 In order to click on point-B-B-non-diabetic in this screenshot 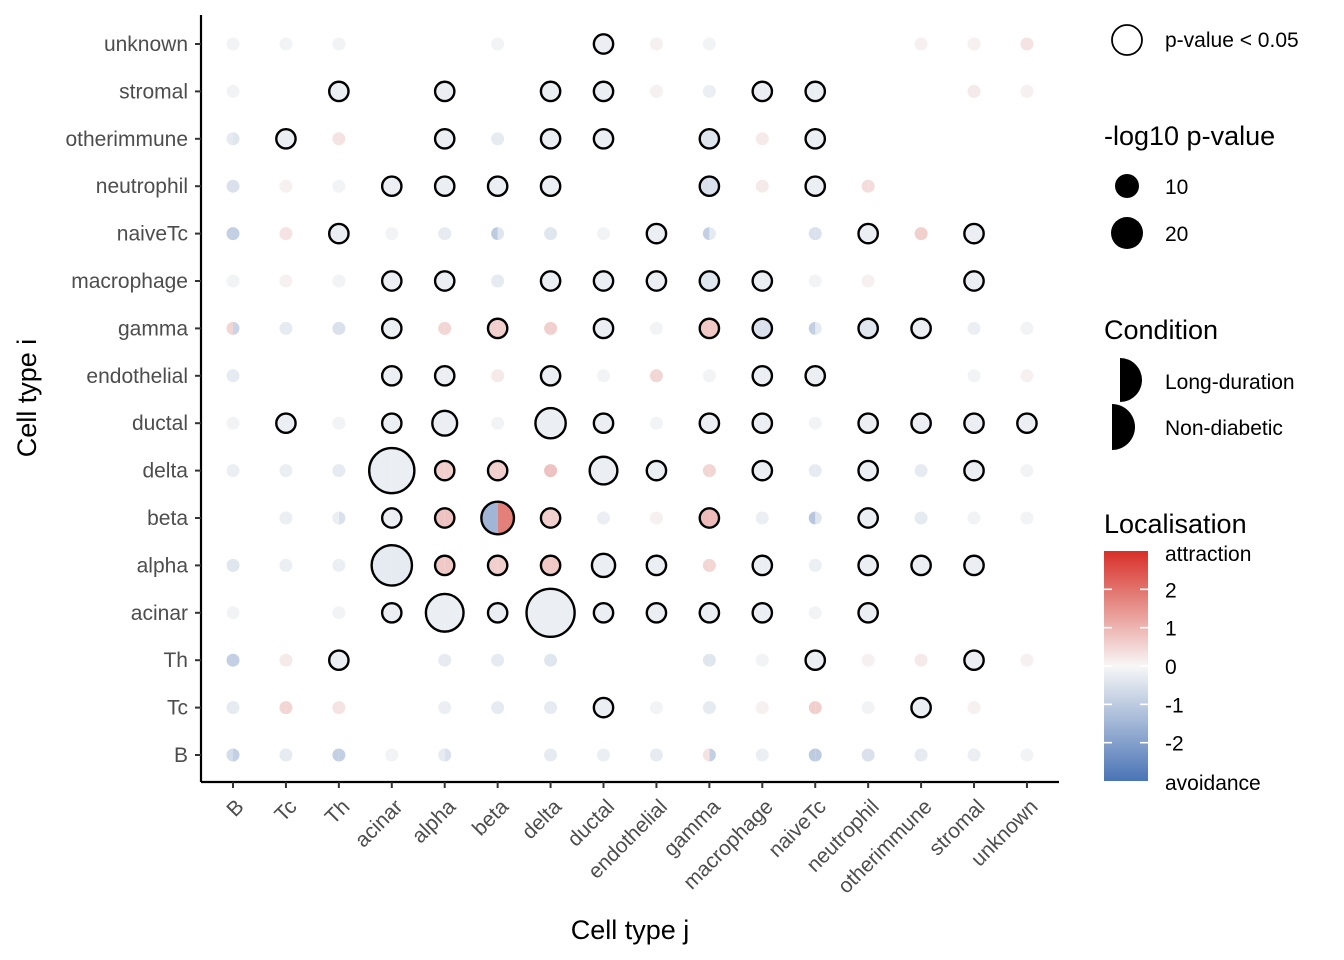, I will do `click(229, 755)`.